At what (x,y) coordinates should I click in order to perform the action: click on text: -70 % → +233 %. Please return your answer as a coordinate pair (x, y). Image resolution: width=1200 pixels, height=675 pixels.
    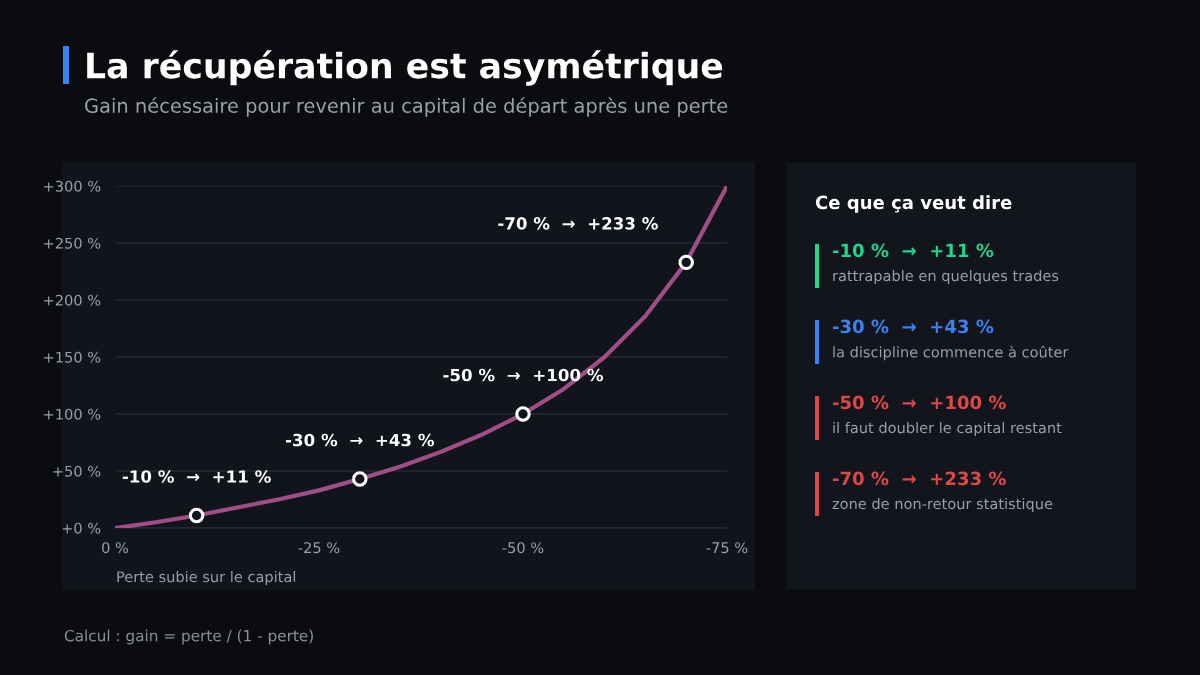
    Looking at the image, I should click on (919, 478).